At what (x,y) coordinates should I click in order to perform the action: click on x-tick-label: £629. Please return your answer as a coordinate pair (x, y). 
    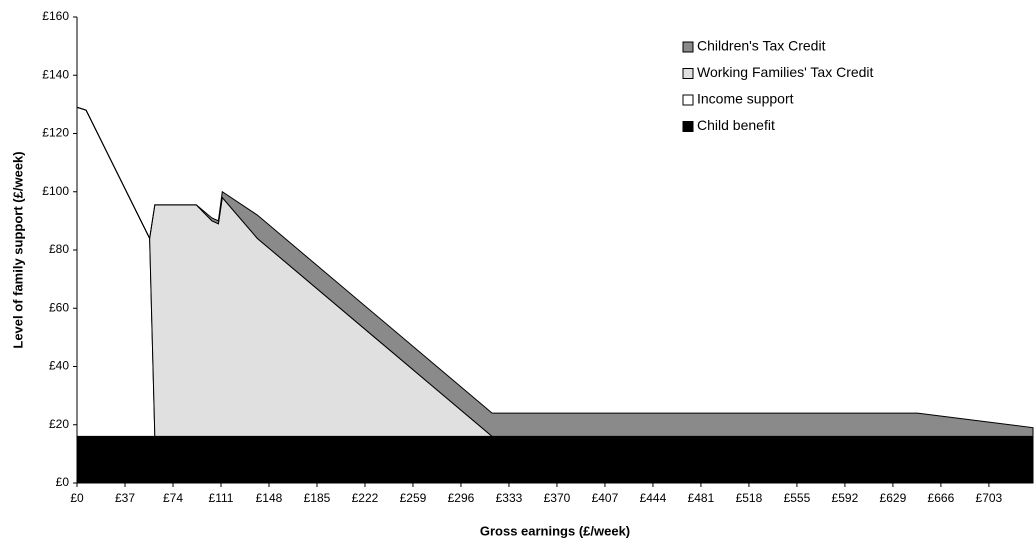
    Looking at the image, I should click on (893, 498).